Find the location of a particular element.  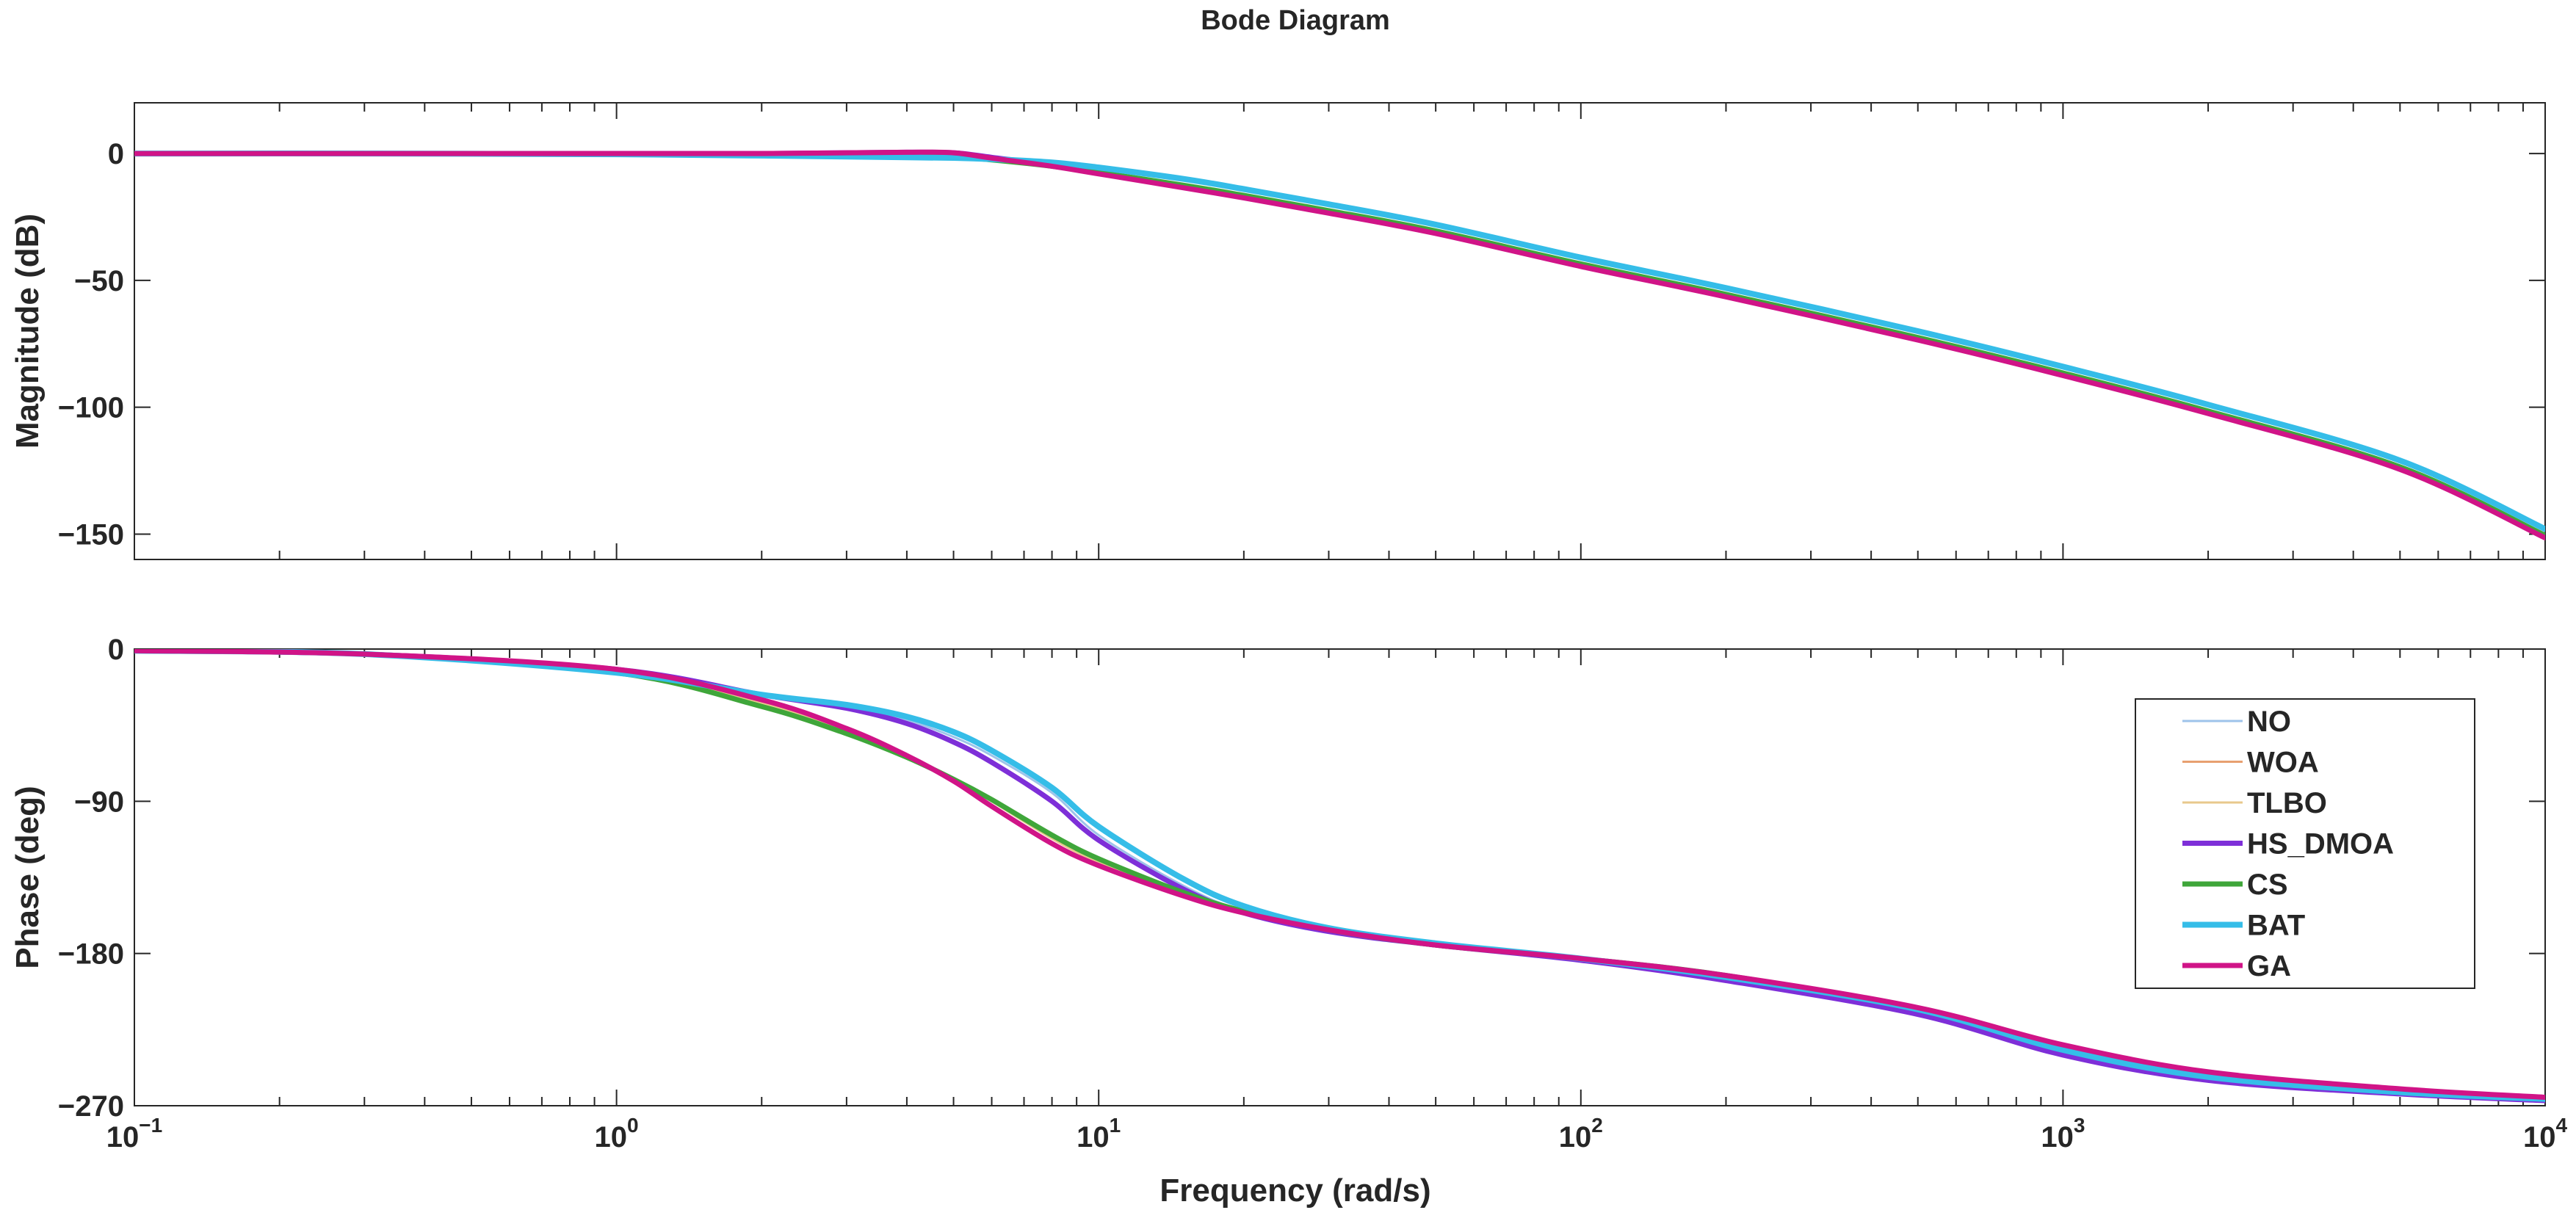

x-tick-label: 10¹ is located at coordinates (1099, 1133).